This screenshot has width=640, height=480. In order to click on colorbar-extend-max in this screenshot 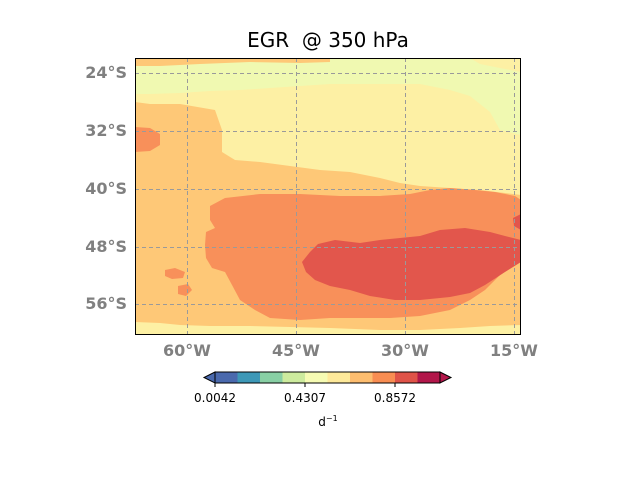, I will do `click(446, 377)`.